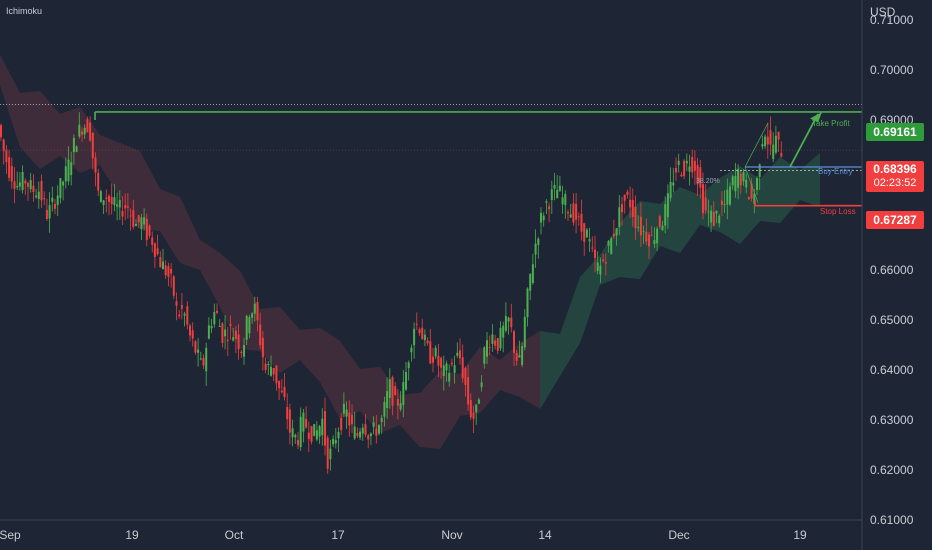 The width and height of the screenshot is (932, 550). What do you see at coordinates (892, 370) in the screenshot?
I see `y-tick-label: 0.64000` at bounding box center [892, 370].